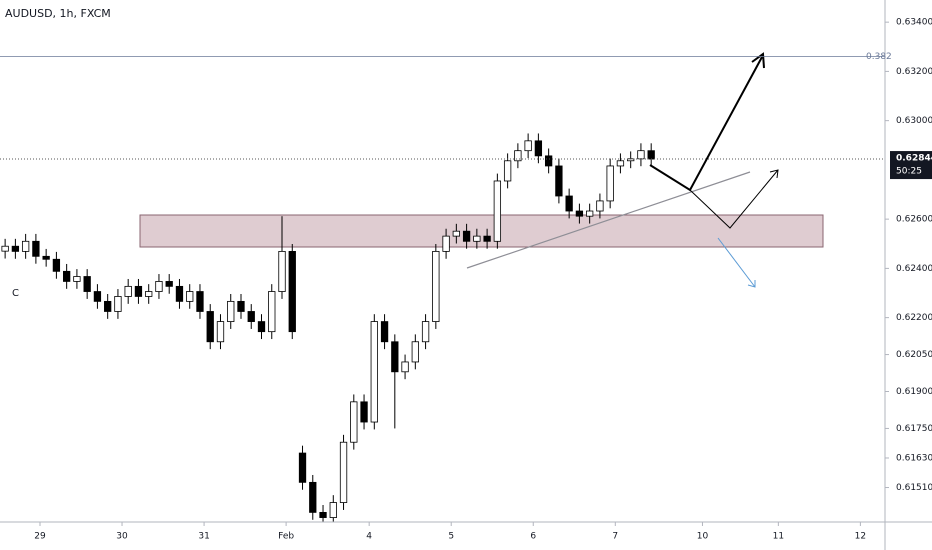 This screenshot has height=550, width=932. Describe the element at coordinates (703, 537) in the screenshot. I see `x-tick-label: 10` at that location.